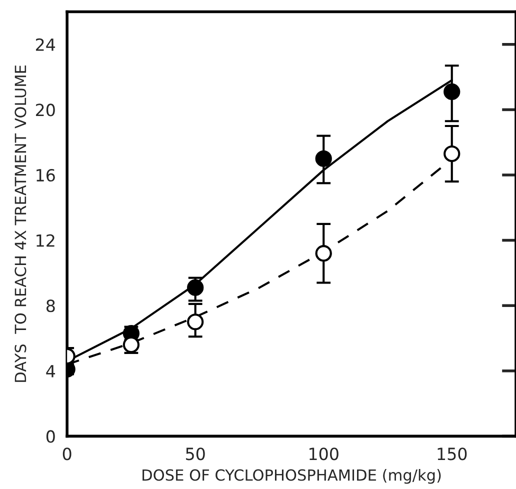  I want to click on x-tick-label: 50, so click(195, 454).